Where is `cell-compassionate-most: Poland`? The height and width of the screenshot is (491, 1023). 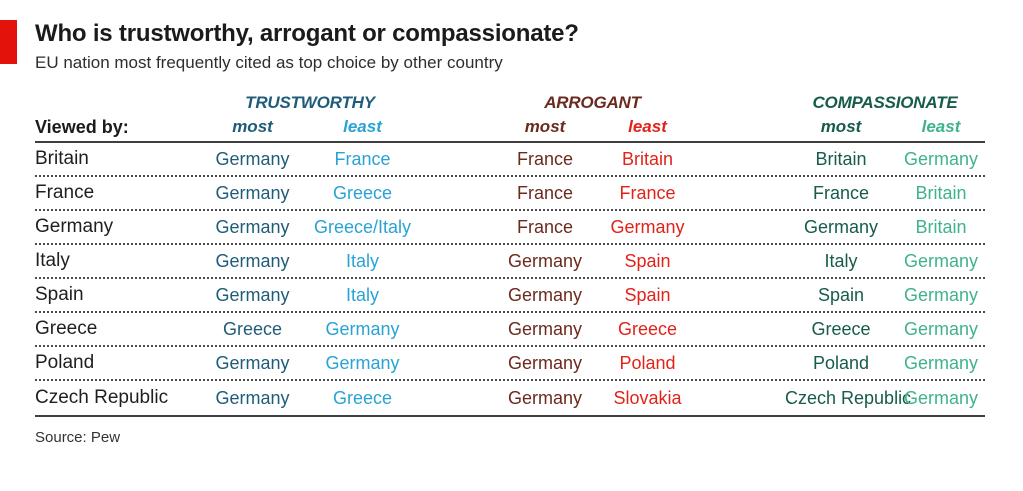 cell-compassionate-most: Poland is located at coordinates (841, 362).